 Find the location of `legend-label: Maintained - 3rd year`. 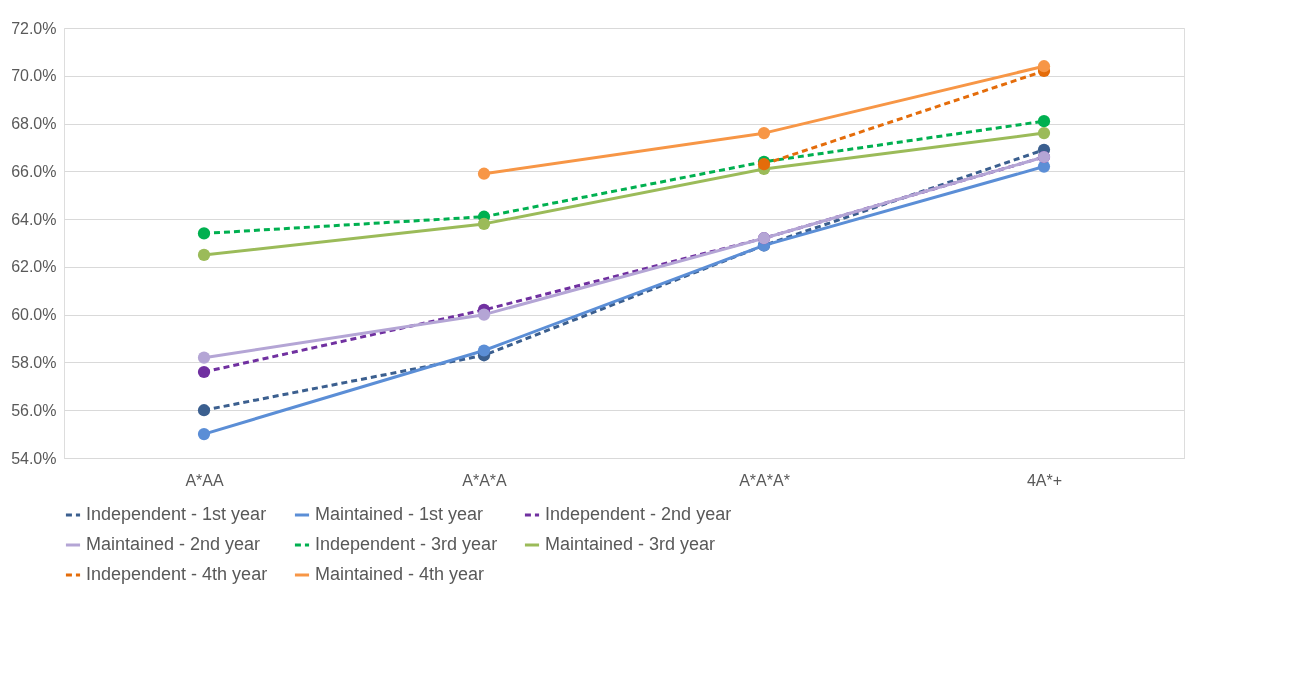

legend-label: Maintained - 3rd year is located at coordinates (630, 544).